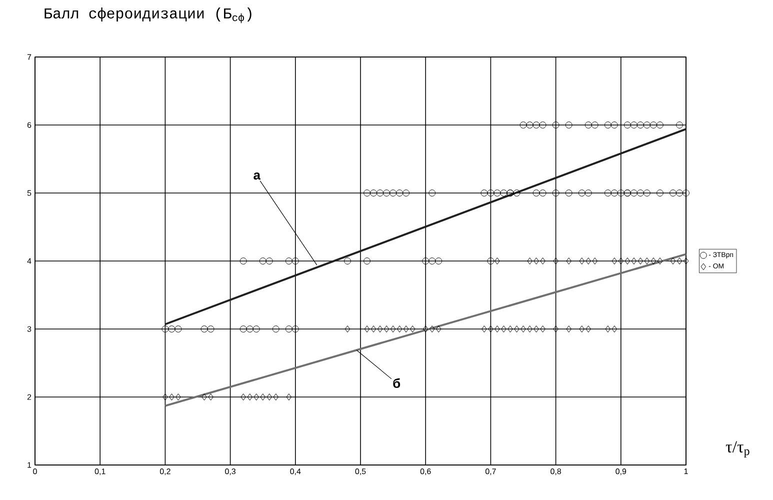 Image resolution: width=773 pixels, height=500 pixels. What do you see at coordinates (738, 449) in the screenshot?
I see `x-axis-title: τ/τ$_{р}$` at bounding box center [738, 449].